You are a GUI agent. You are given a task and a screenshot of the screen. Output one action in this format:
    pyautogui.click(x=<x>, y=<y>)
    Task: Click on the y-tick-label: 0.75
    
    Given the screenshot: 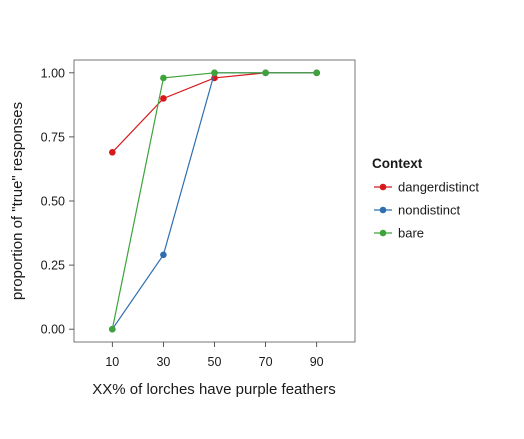 What is the action you would take?
    pyautogui.click(x=53, y=137)
    